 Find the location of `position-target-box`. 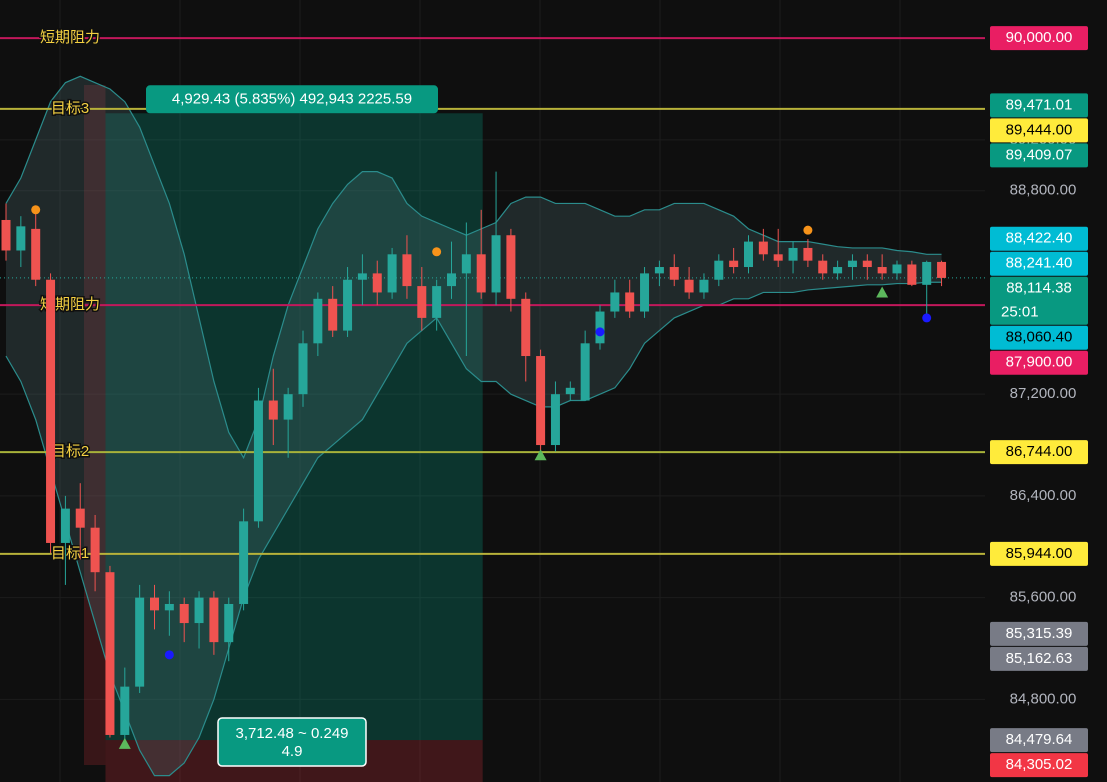

position-target-box is located at coordinates (292, 99).